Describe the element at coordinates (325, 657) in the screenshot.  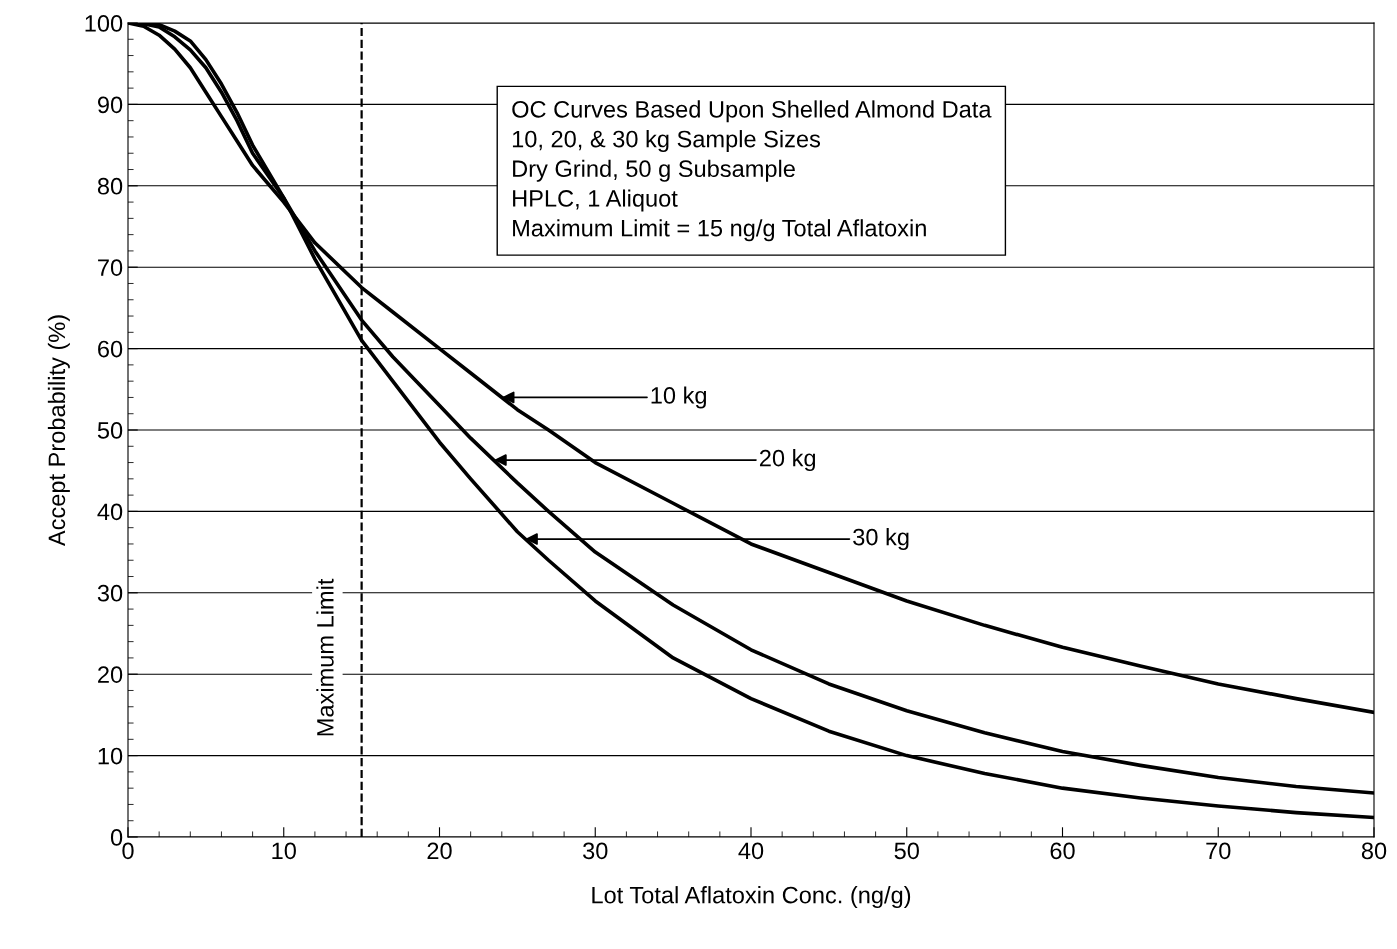
I see `ref-line-label: Maximum Limit` at that location.